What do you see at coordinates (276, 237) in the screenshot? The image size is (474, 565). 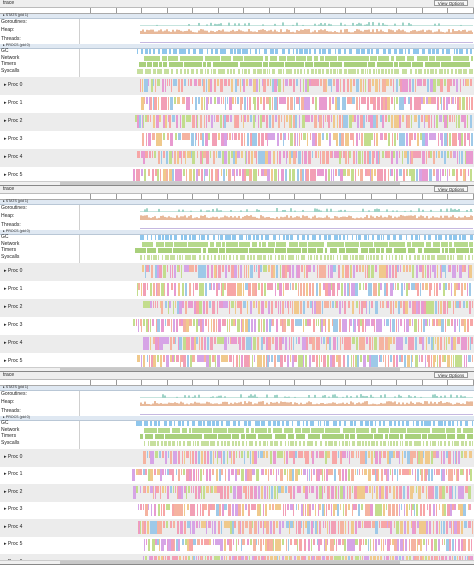 I see `track-gc` at bounding box center [276, 237].